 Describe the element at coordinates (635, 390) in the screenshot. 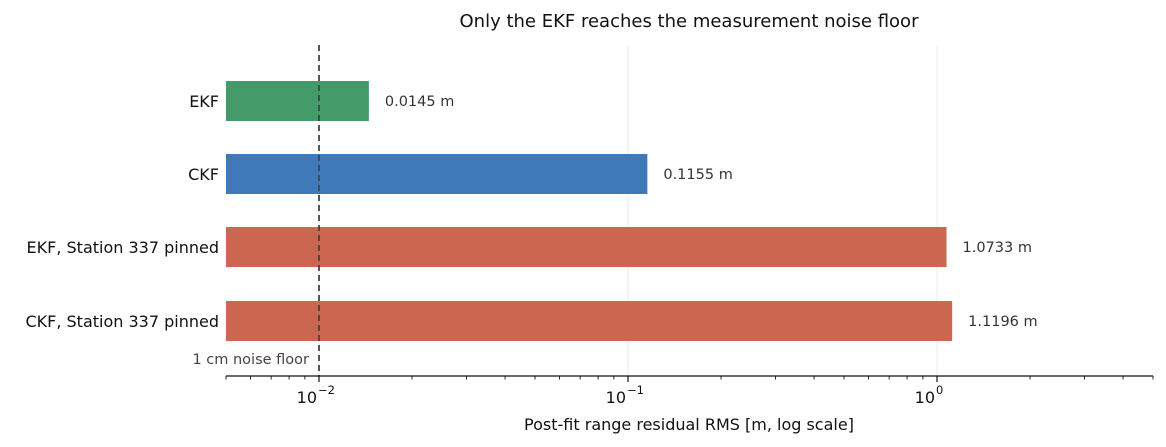

I see `x-tick-exponent: −1` at that location.